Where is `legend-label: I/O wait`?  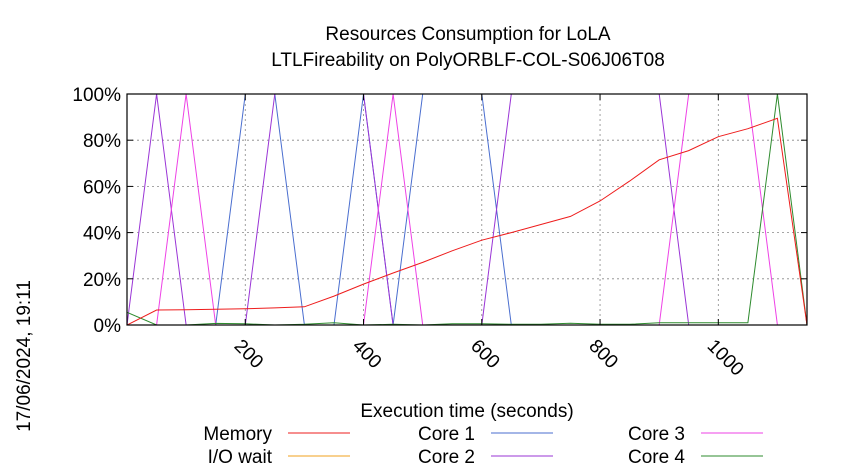 legend-label: I/O wait is located at coordinates (240, 457).